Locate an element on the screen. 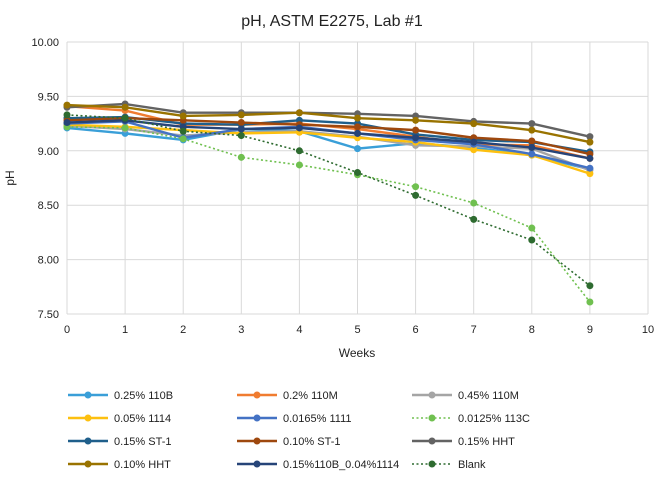  legend-label: 0.10% HHT is located at coordinates (142, 465).